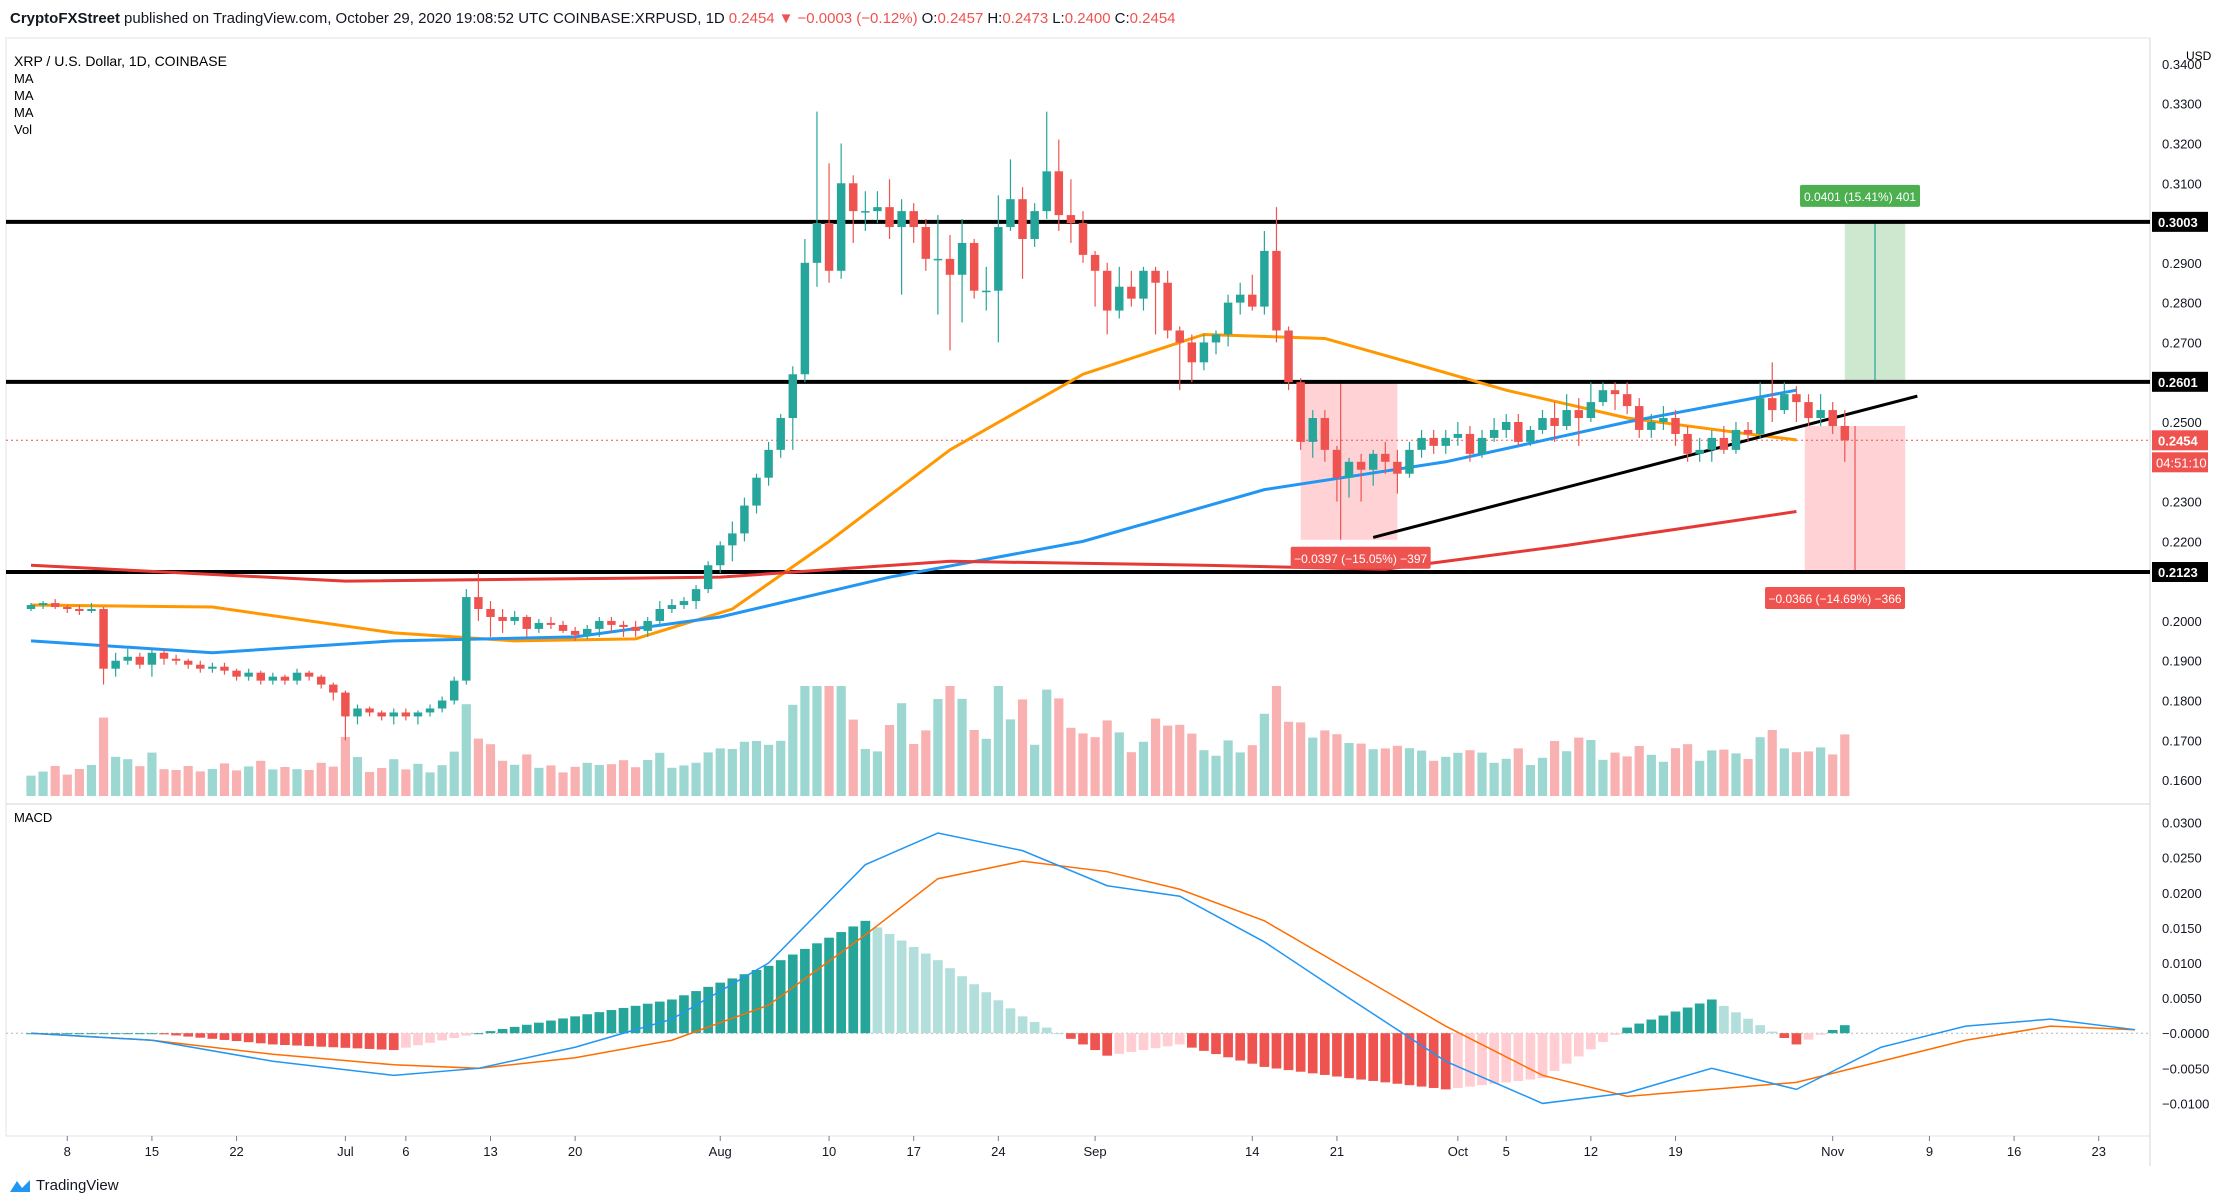 The image size is (2238, 1201). I want to click on legend-vol: Vol, so click(23, 129).